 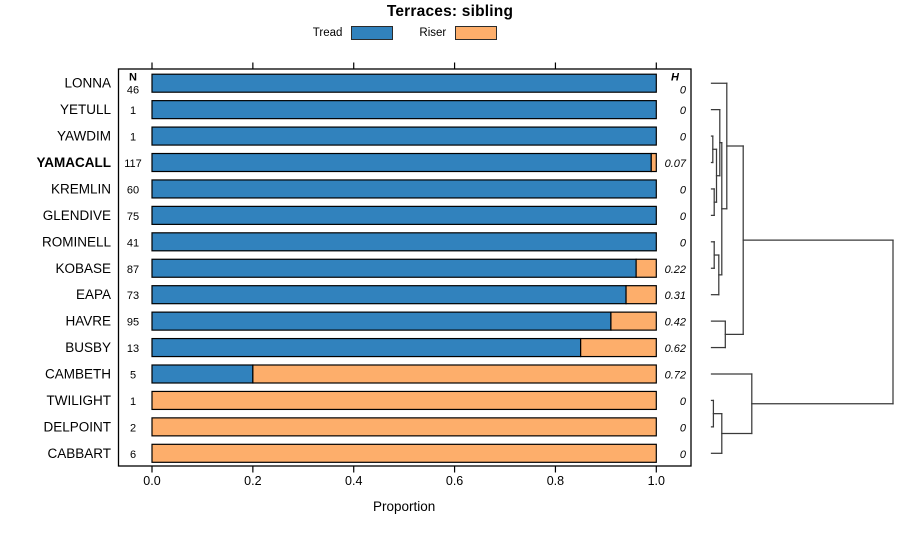 I want to click on n-value: 95, so click(x=133, y=323).